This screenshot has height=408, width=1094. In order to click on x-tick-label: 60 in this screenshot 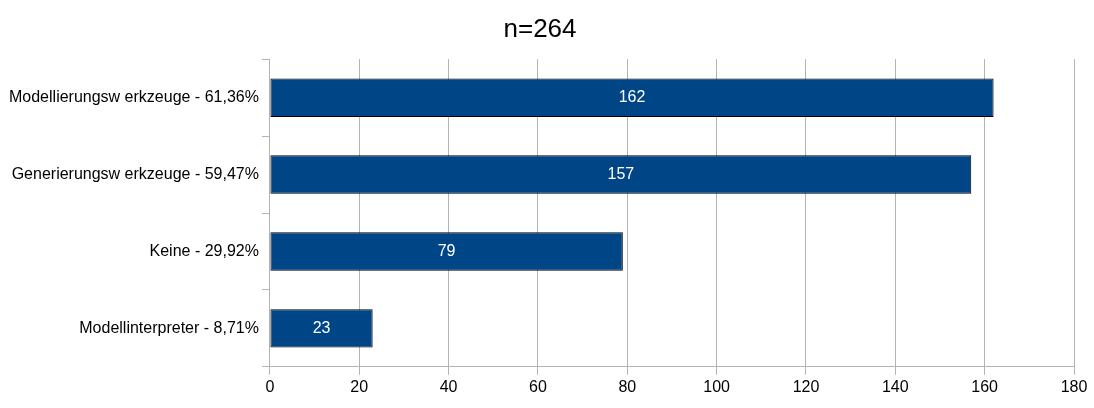, I will do `click(538, 386)`.